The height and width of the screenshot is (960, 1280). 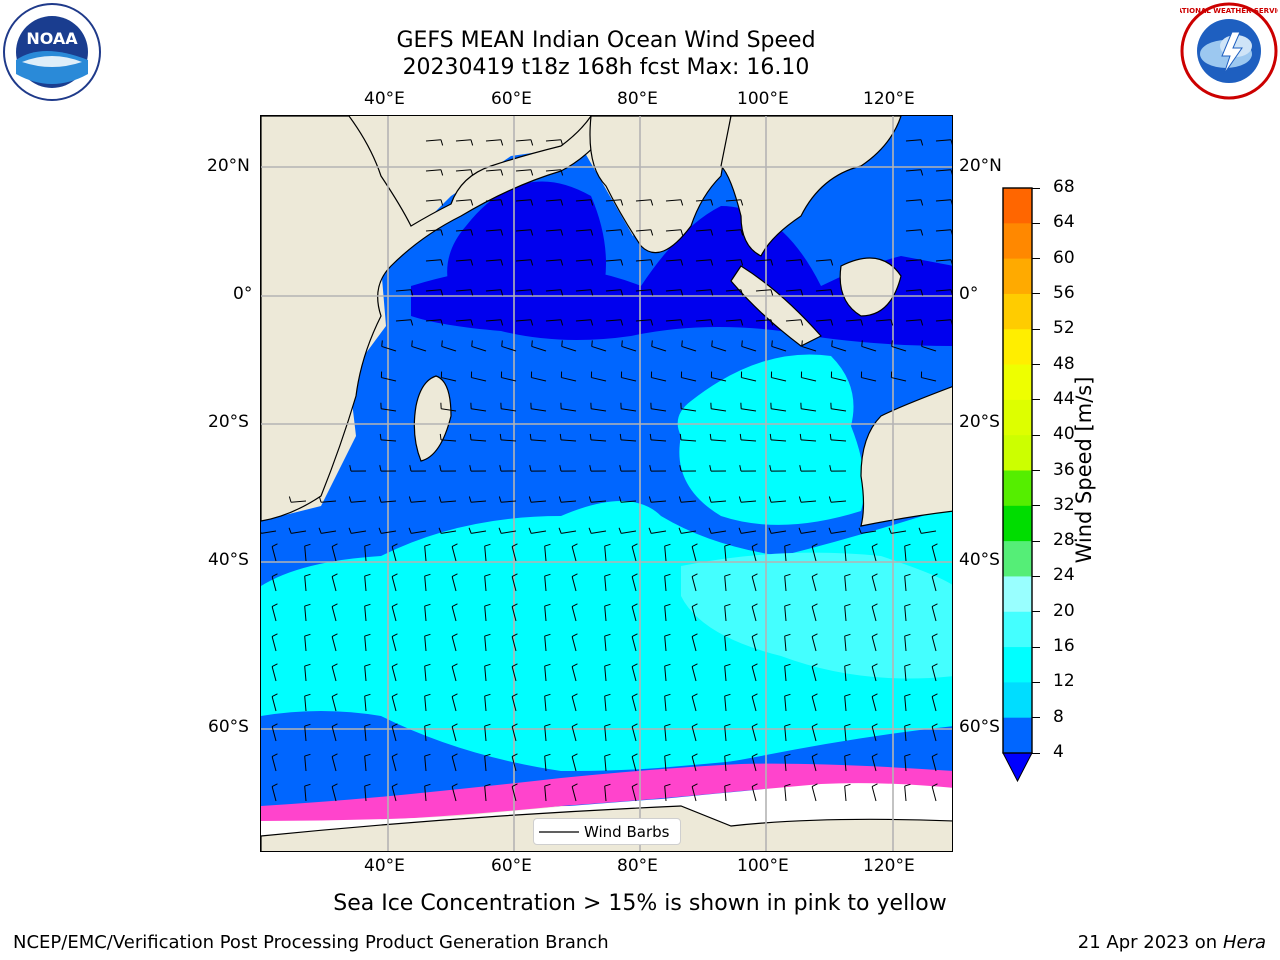 I want to click on colorbar-tick-label: 44, so click(x=1064, y=398).